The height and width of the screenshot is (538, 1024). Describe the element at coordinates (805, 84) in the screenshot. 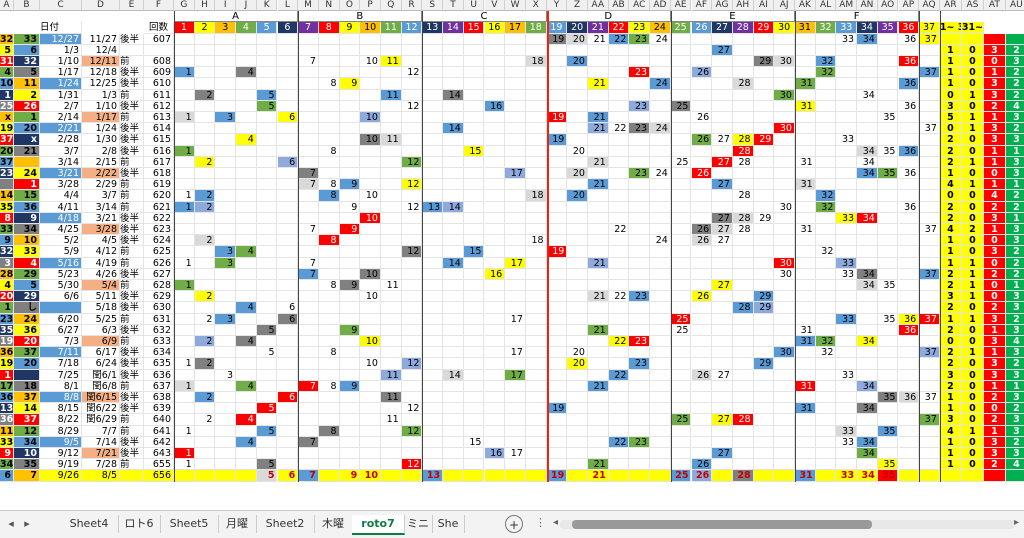

I see `number-cell: 31` at that location.